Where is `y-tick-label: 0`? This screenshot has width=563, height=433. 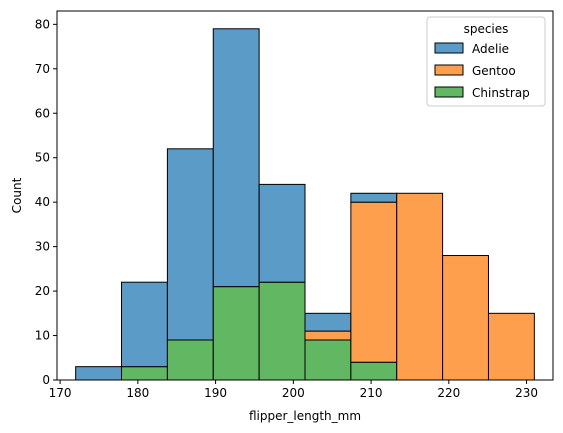 y-tick-label: 0 is located at coordinates (46, 380).